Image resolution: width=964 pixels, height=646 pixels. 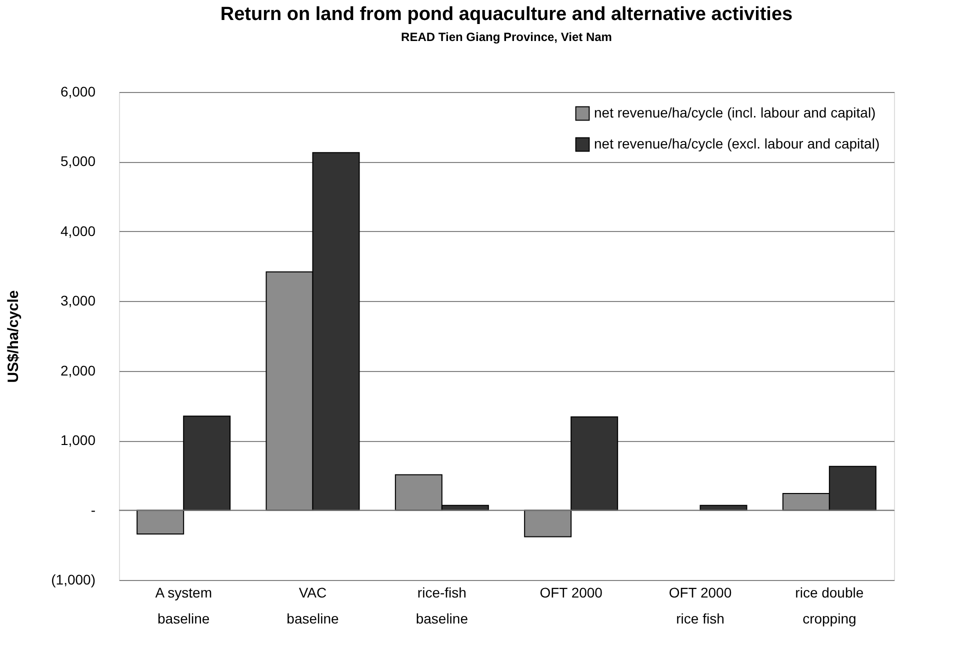 I want to click on x-tick-label: rice double cropping, so click(x=829, y=605).